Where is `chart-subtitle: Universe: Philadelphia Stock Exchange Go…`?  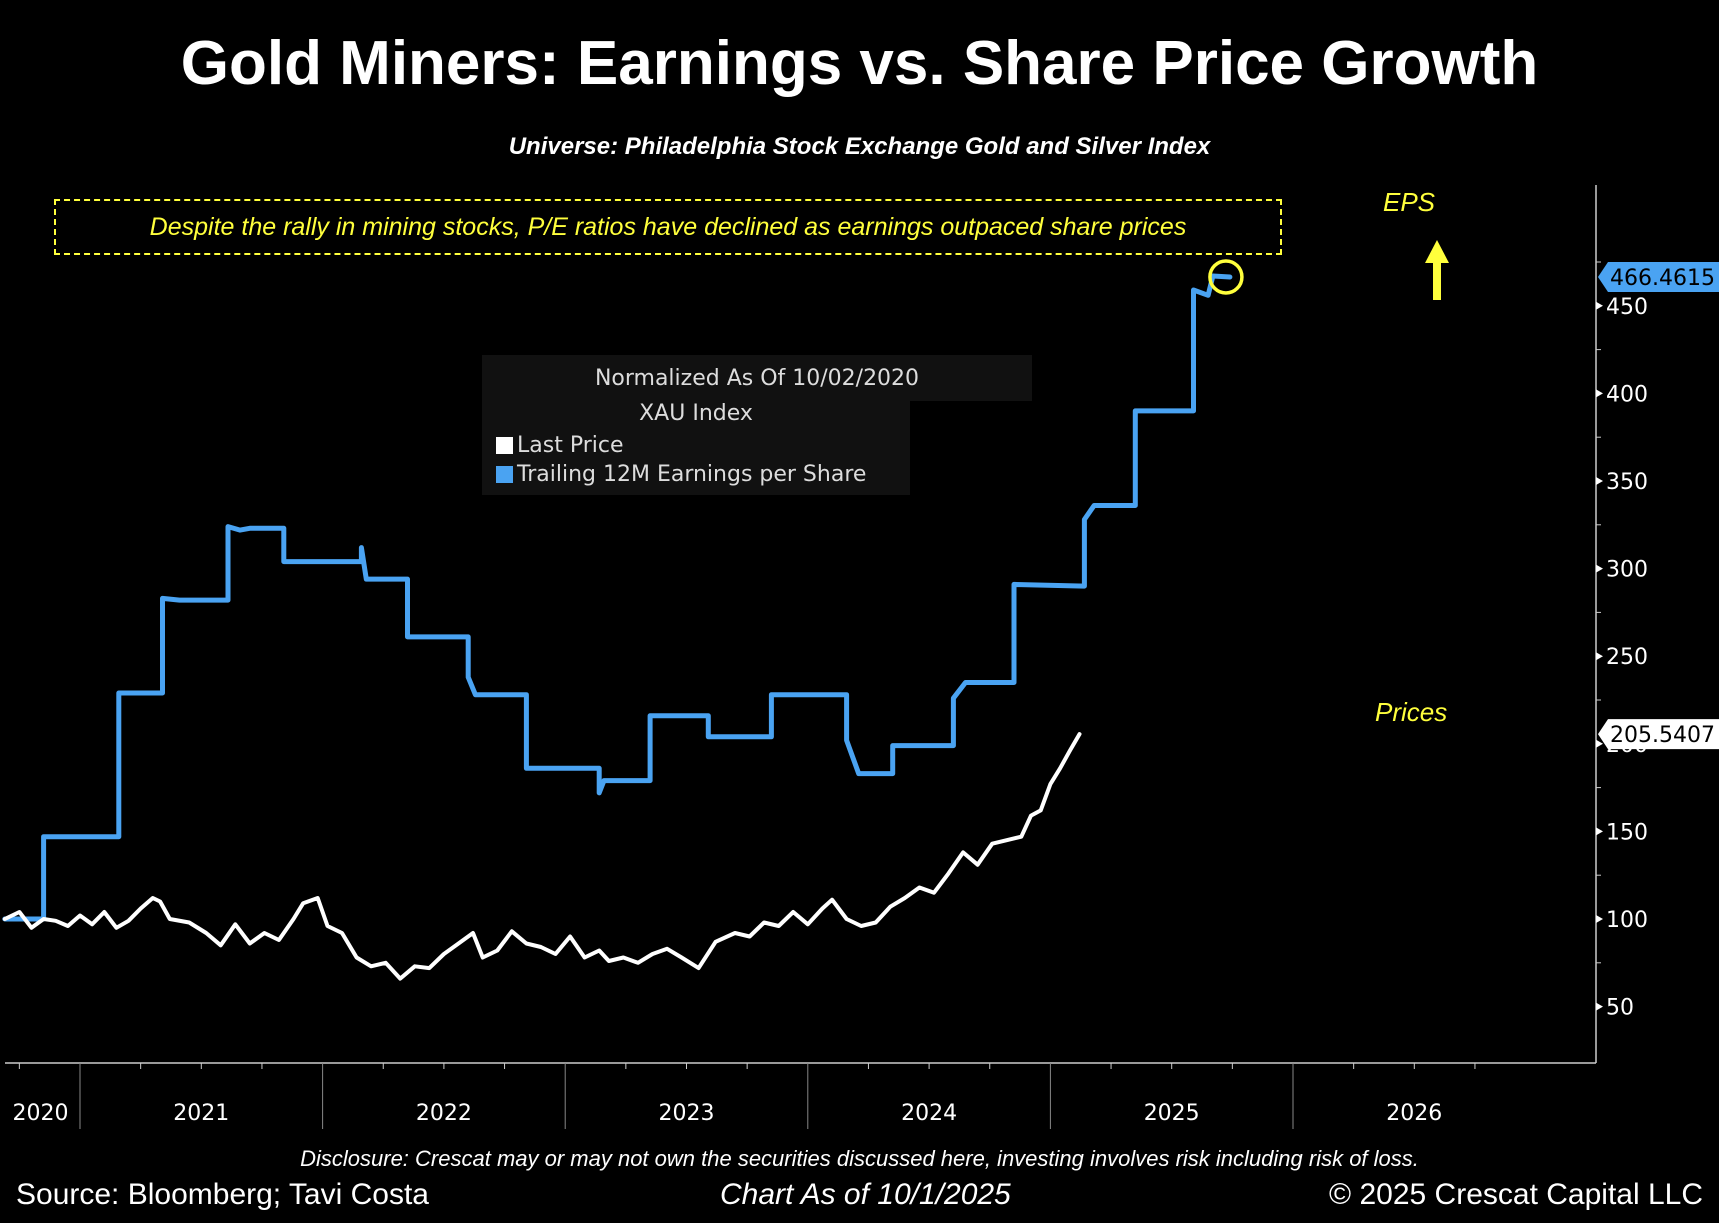
chart-subtitle: Universe: Philadelphia Stock Exchange Go… is located at coordinates (859, 146).